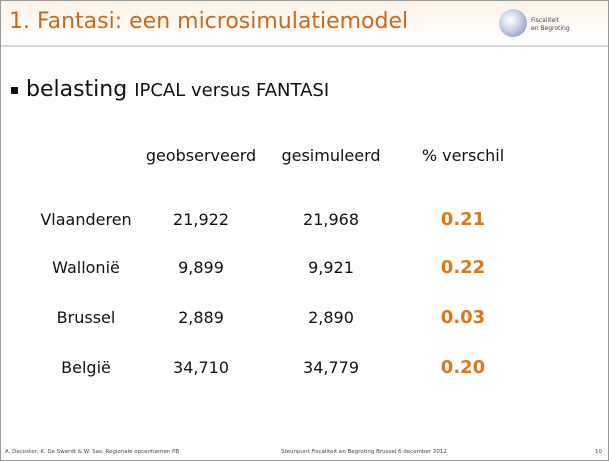  Describe the element at coordinates (14, 90) in the screenshot. I see `bullet-marker` at that location.